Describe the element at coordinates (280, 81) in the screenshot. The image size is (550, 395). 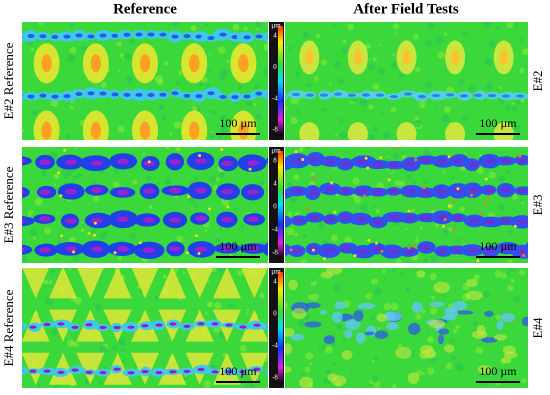
I see `colorbar` at that location.